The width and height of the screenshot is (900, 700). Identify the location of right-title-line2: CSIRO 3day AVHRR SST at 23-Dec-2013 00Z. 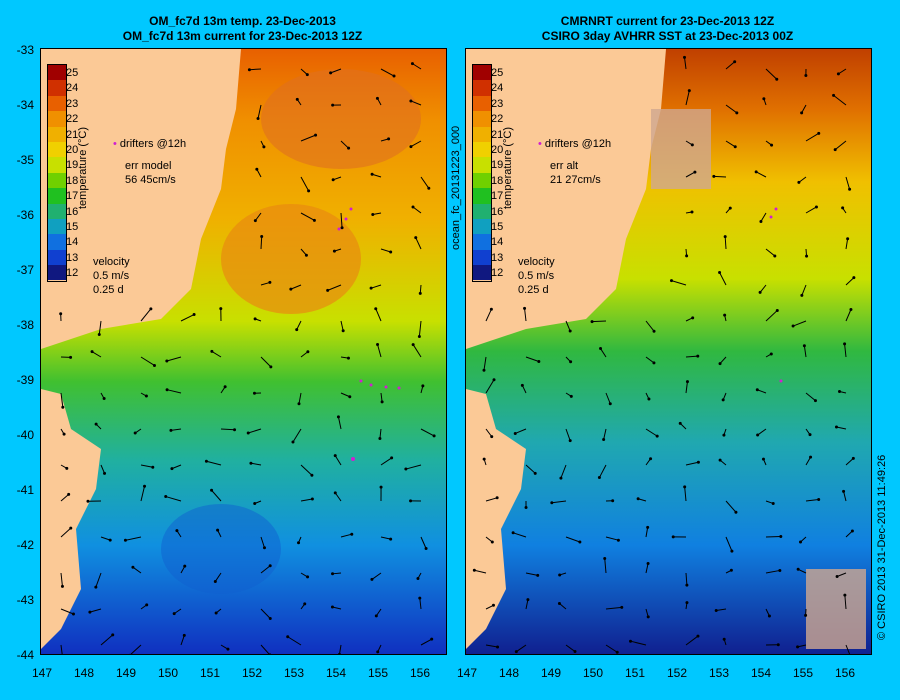
(667, 36).